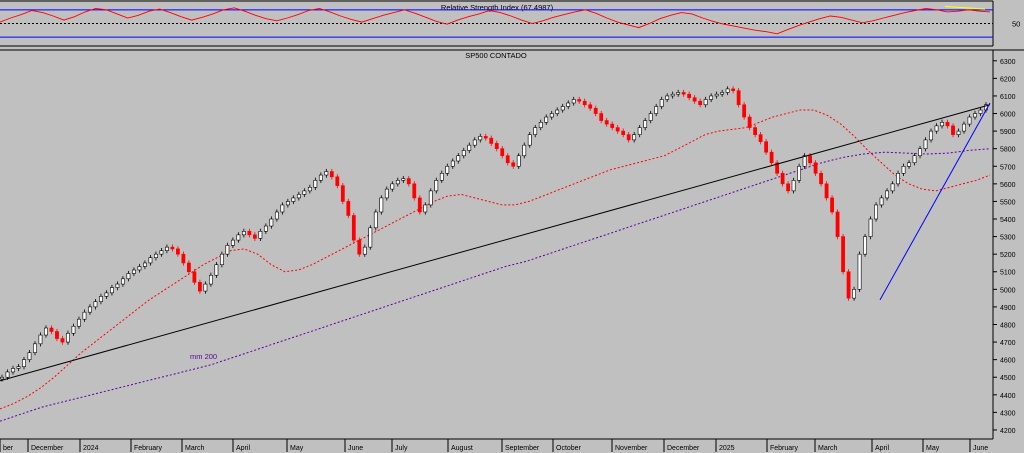  I want to click on rsi-line, so click(495, 21).